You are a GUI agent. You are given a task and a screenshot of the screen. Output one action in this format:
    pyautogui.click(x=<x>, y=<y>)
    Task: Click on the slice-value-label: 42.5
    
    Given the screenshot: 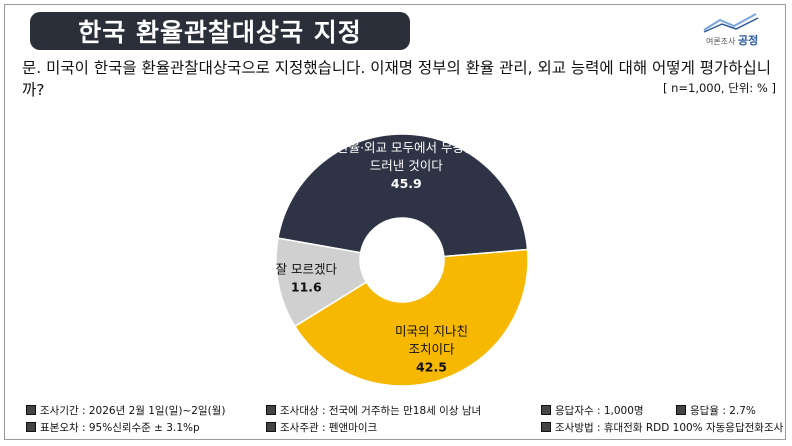 What is the action you would take?
    pyautogui.click(x=431, y=366)
    